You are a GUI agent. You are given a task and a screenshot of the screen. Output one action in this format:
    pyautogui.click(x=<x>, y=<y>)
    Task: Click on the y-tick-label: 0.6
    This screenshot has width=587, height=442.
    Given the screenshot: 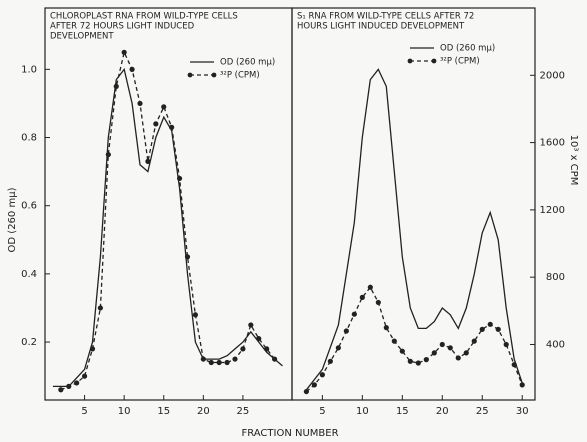 What is the action you would take?
    pyautogui.click(x=29, y=206)
    